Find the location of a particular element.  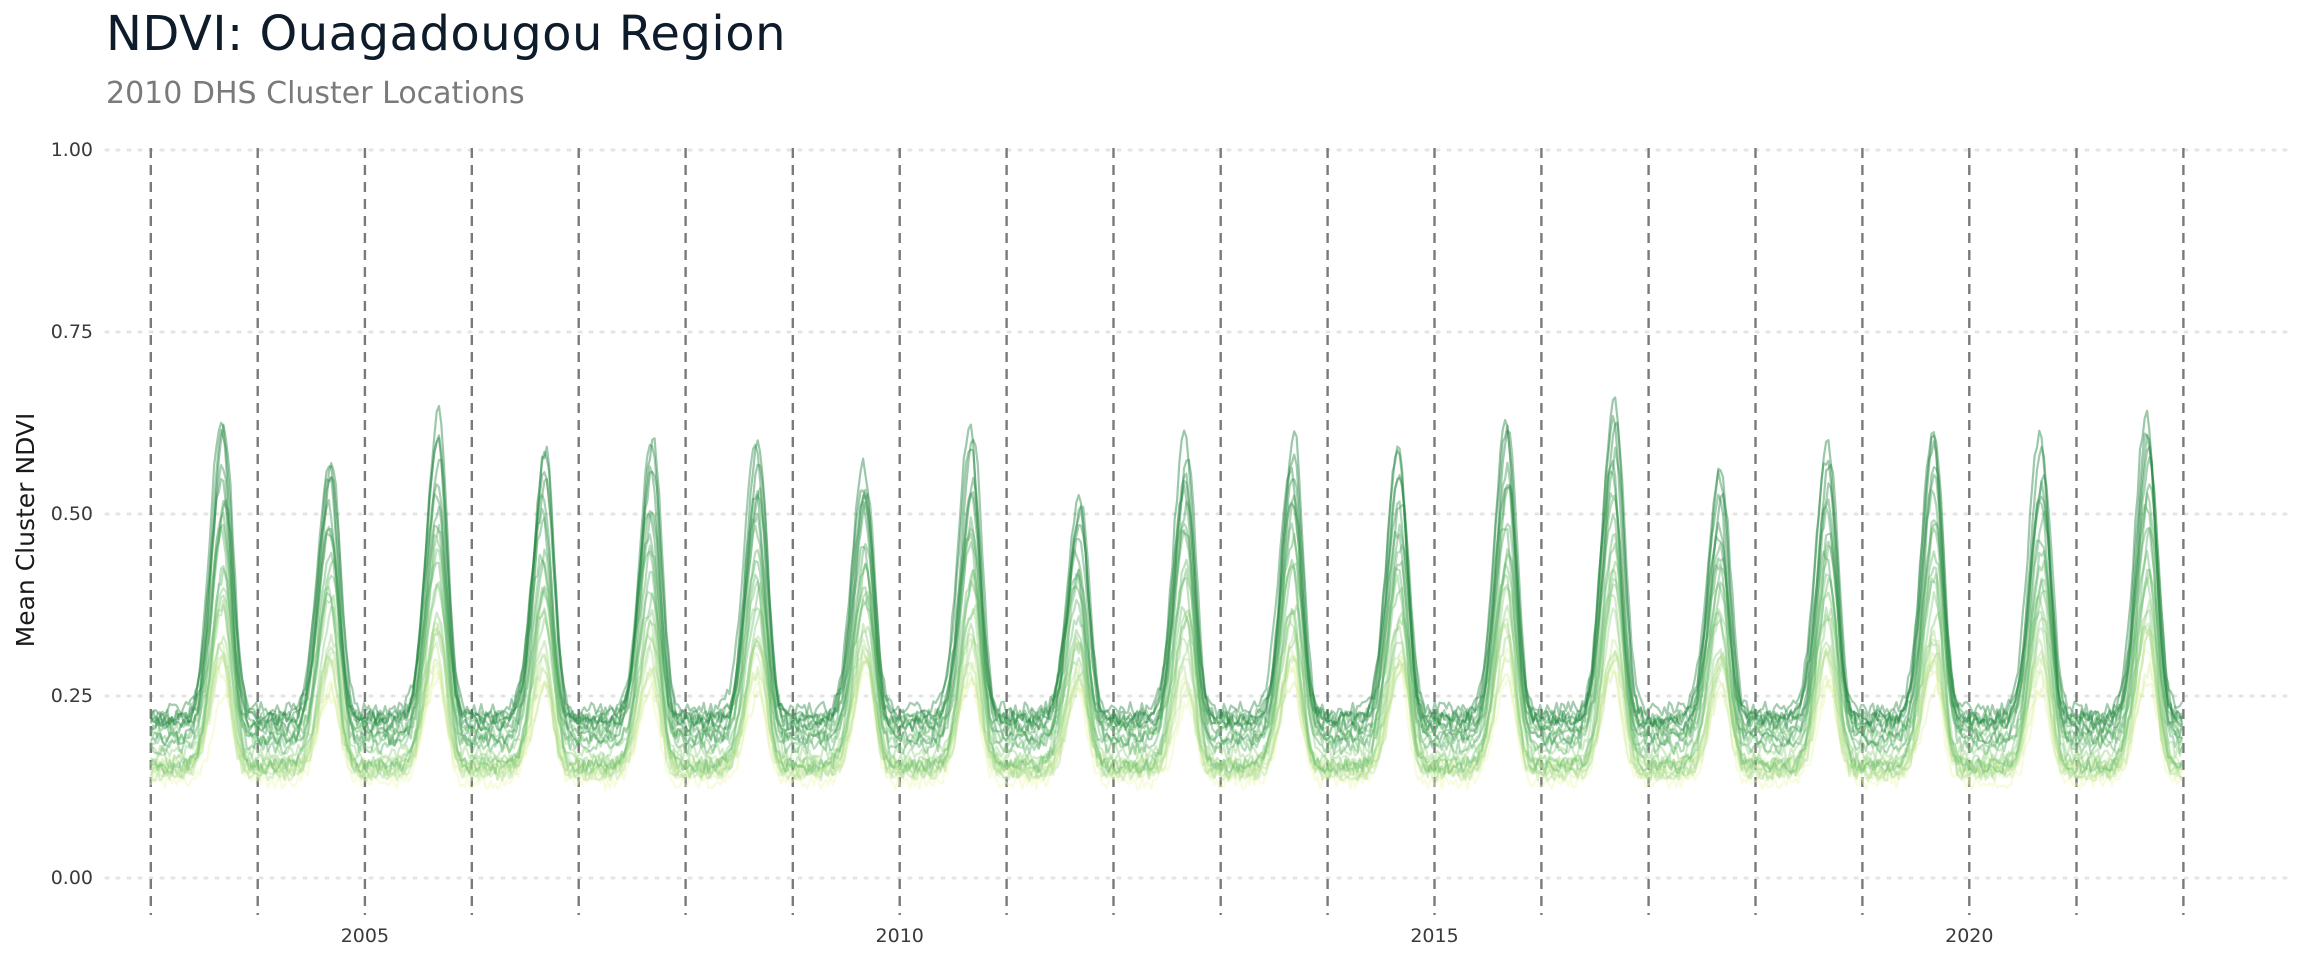

x-tick-label: 2015 is located at coordinates (1434, 936).